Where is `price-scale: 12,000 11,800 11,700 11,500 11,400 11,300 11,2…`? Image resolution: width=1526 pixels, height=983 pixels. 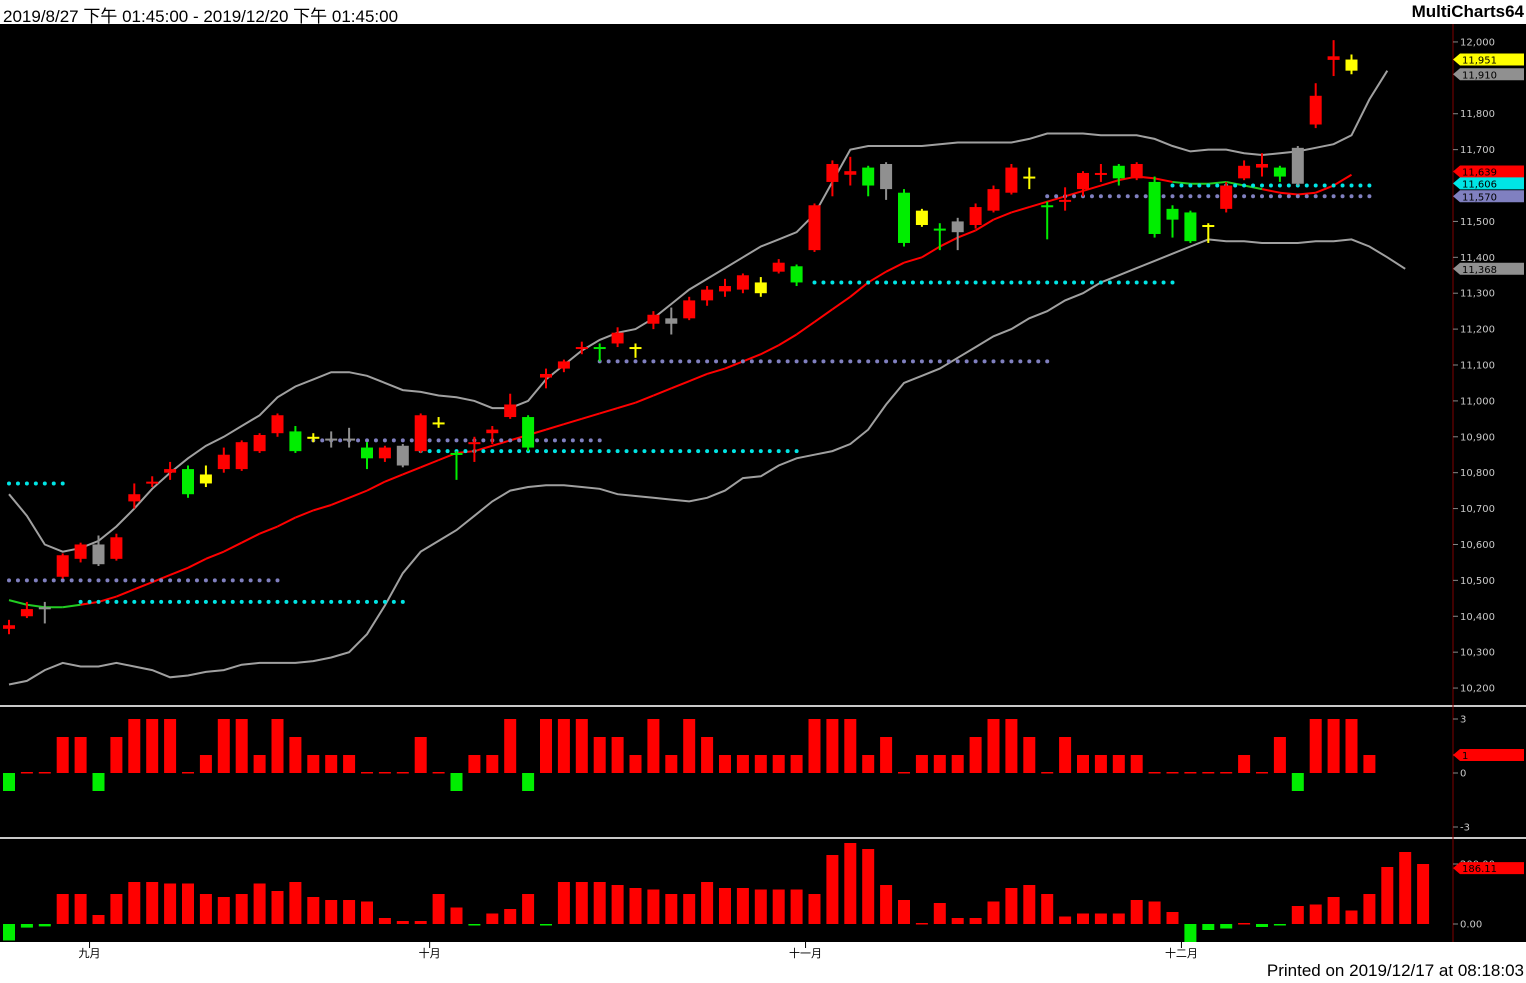 price-scale: 12,000 11,800 11,700 11,500 11,400 11,300 11,2… is located at coordinates (1488, 483).